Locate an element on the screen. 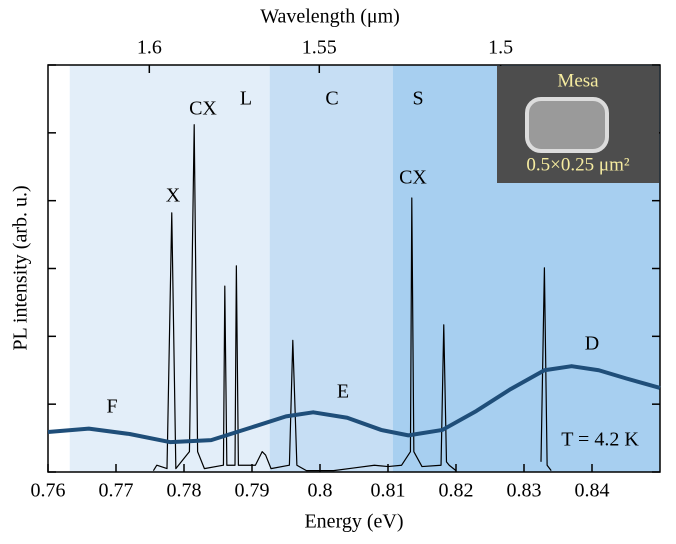 Image resolution: width=676 pixels, height=544 pixels. annotation: X is located at coordinates (173, 196).